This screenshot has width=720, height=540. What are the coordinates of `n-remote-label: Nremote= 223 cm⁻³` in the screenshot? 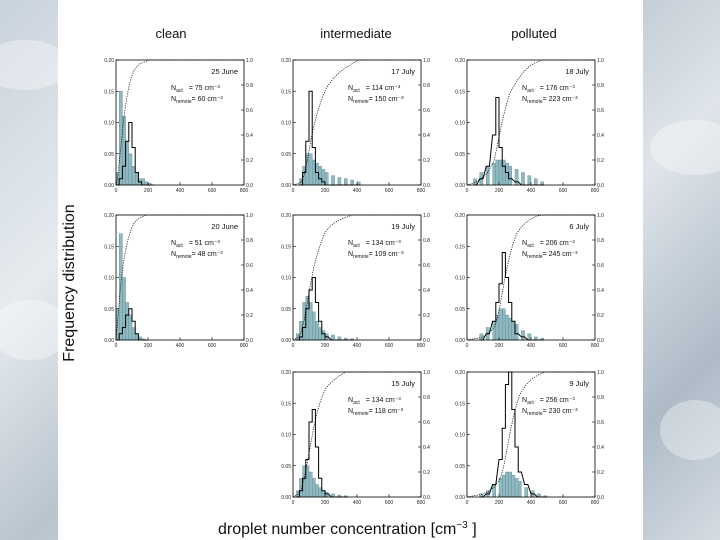 It's located at (550, 100).